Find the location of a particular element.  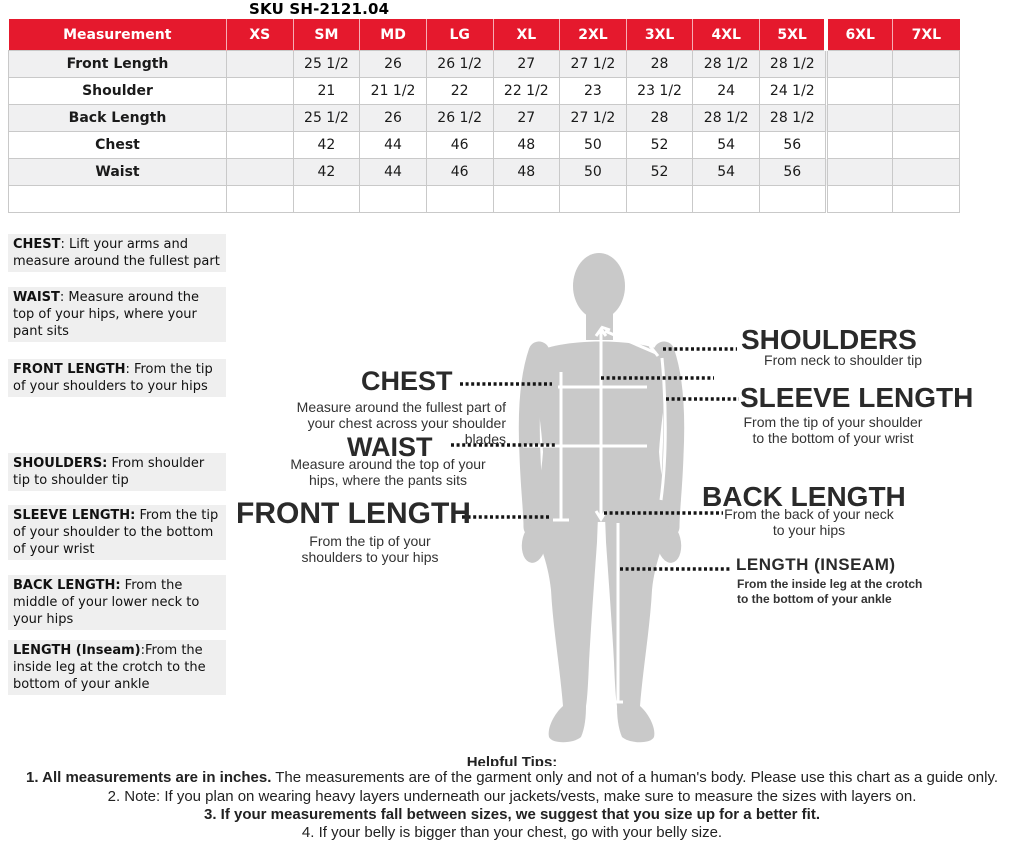

definition-term: BACK LENGTH: is located at coordinates (67, 585).